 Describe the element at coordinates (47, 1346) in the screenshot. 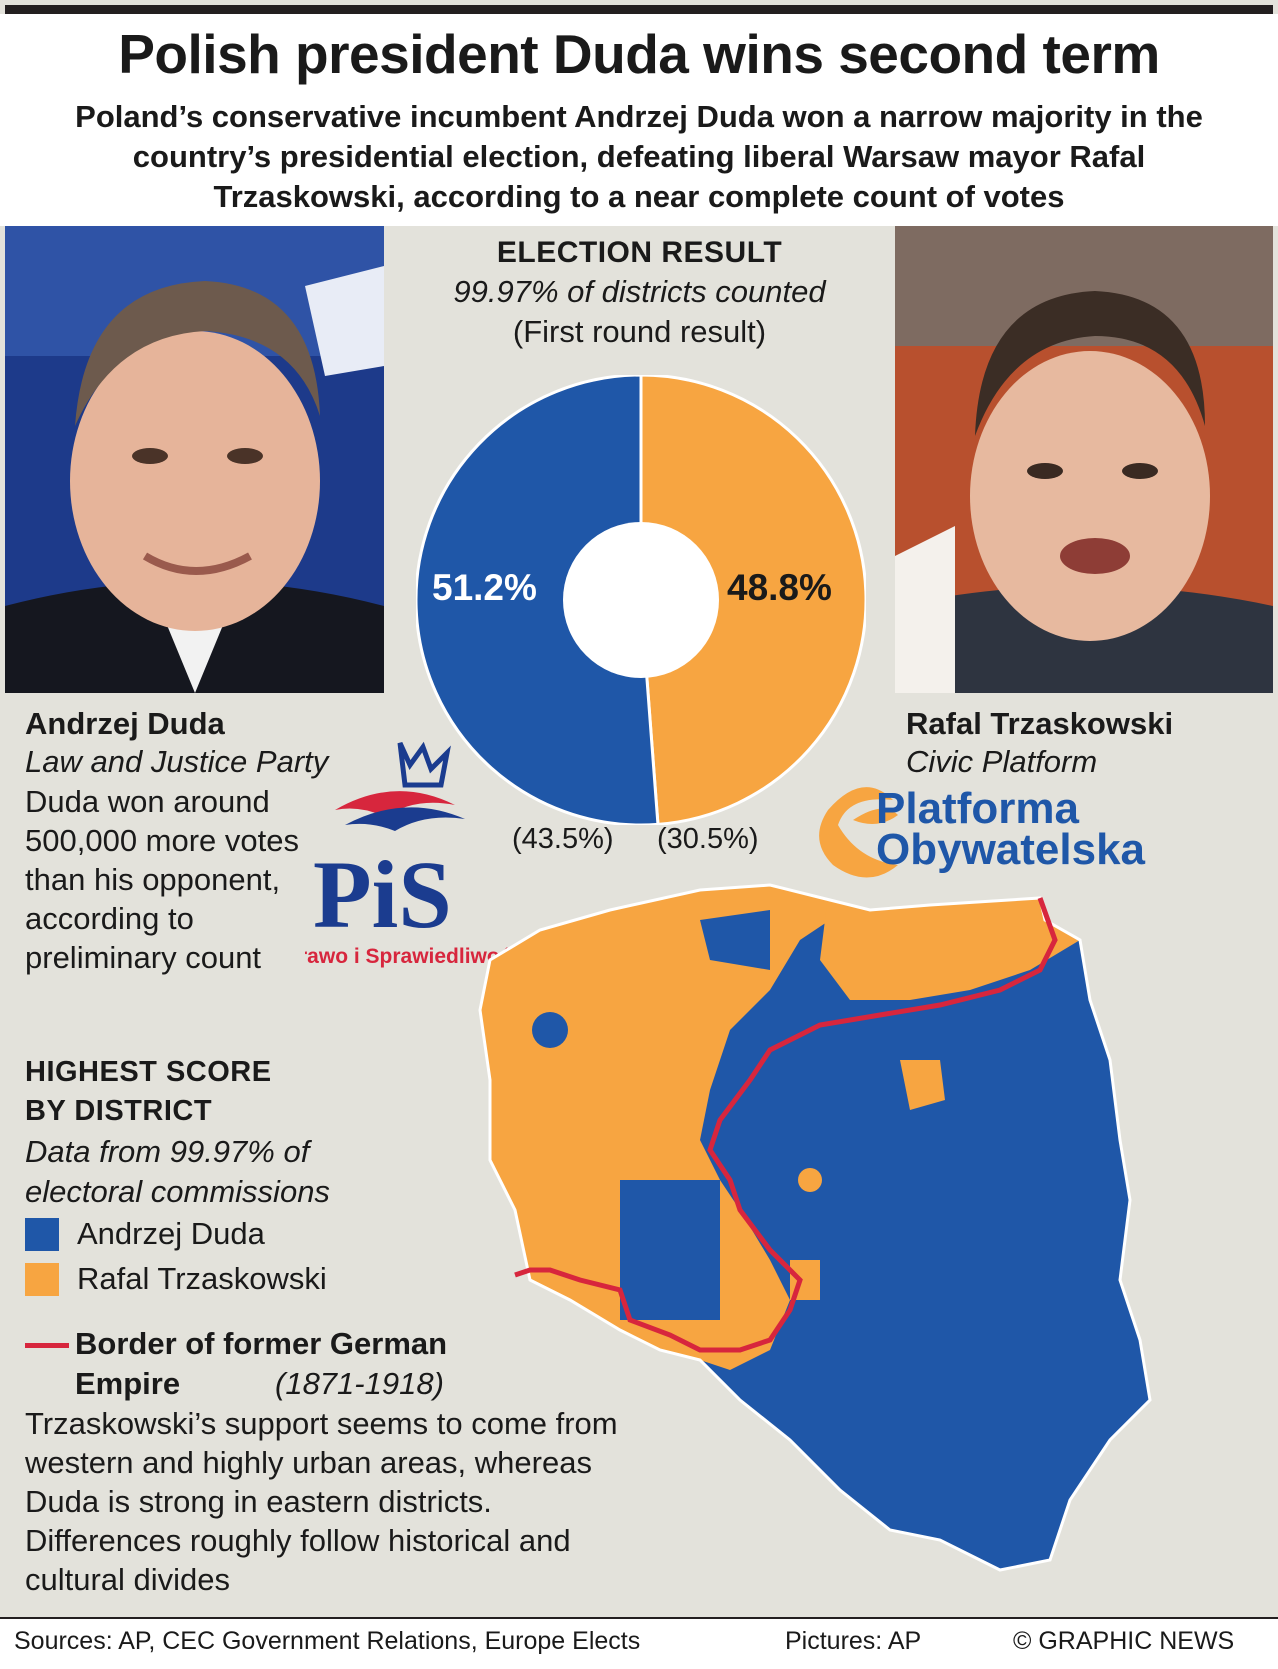

I see `border-line-swatch` at that location.